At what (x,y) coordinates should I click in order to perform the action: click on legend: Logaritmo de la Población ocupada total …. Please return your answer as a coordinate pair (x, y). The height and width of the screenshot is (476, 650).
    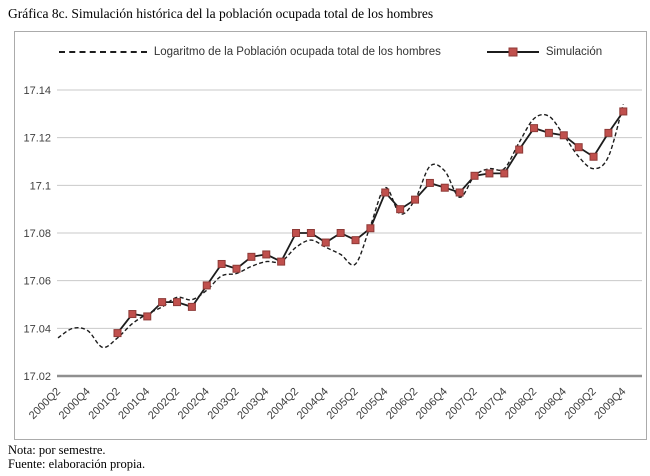
    Looking at the image, I should click on (330, 52).